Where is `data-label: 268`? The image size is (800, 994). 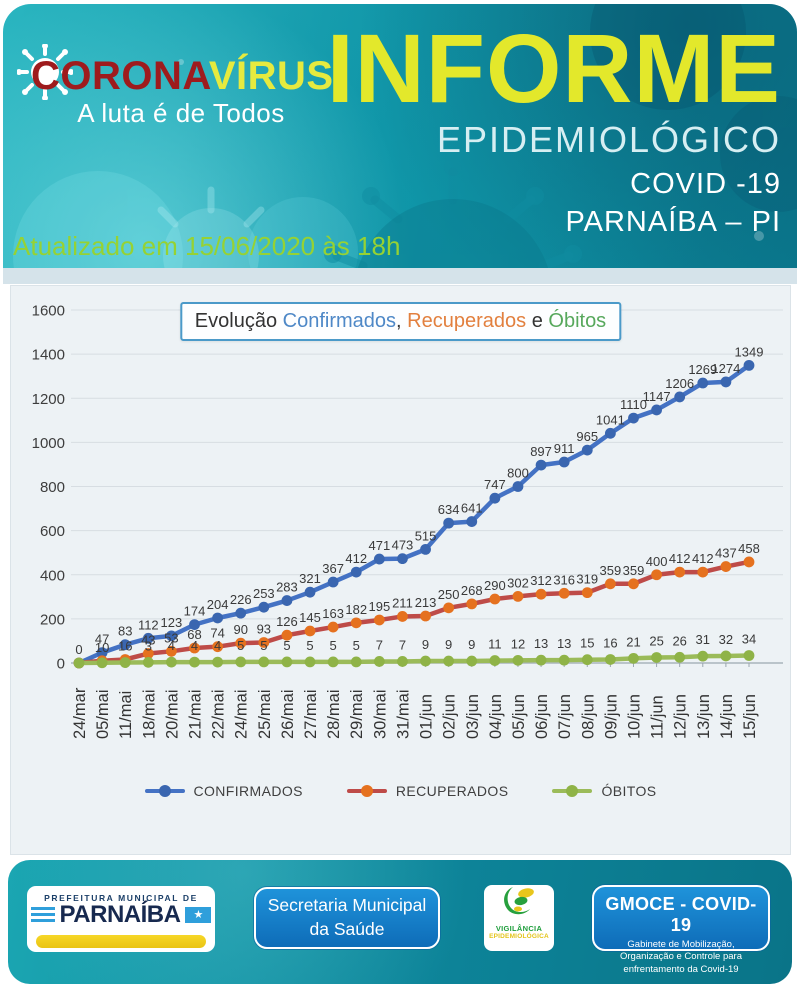
data-label: 268 is located at coordinates (472, 590).